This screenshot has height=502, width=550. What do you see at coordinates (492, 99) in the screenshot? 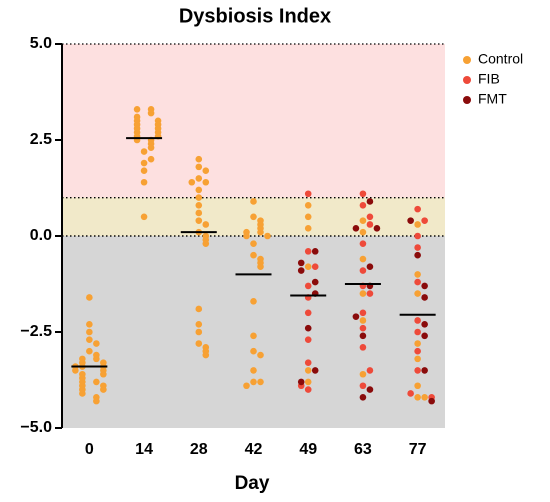
I see `legend-label: FMT` at bounding box center [492, 99].